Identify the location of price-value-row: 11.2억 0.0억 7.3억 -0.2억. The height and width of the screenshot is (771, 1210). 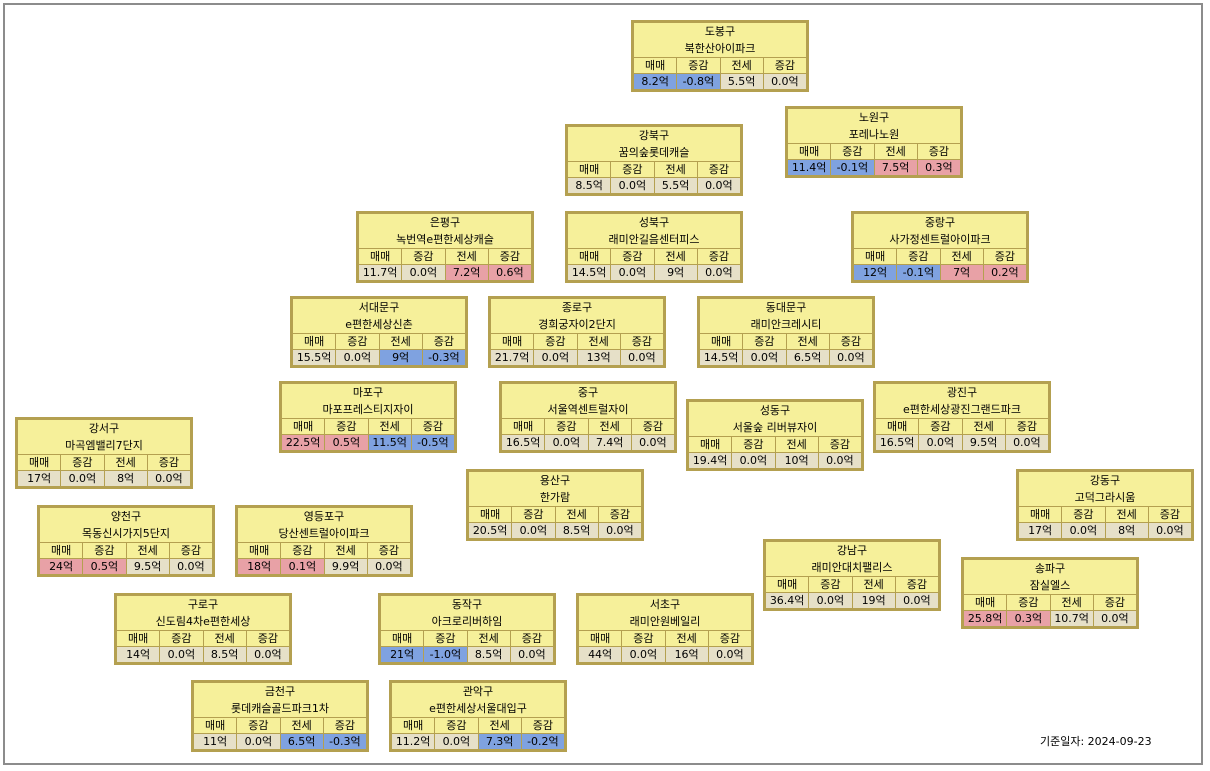
(478, 741).